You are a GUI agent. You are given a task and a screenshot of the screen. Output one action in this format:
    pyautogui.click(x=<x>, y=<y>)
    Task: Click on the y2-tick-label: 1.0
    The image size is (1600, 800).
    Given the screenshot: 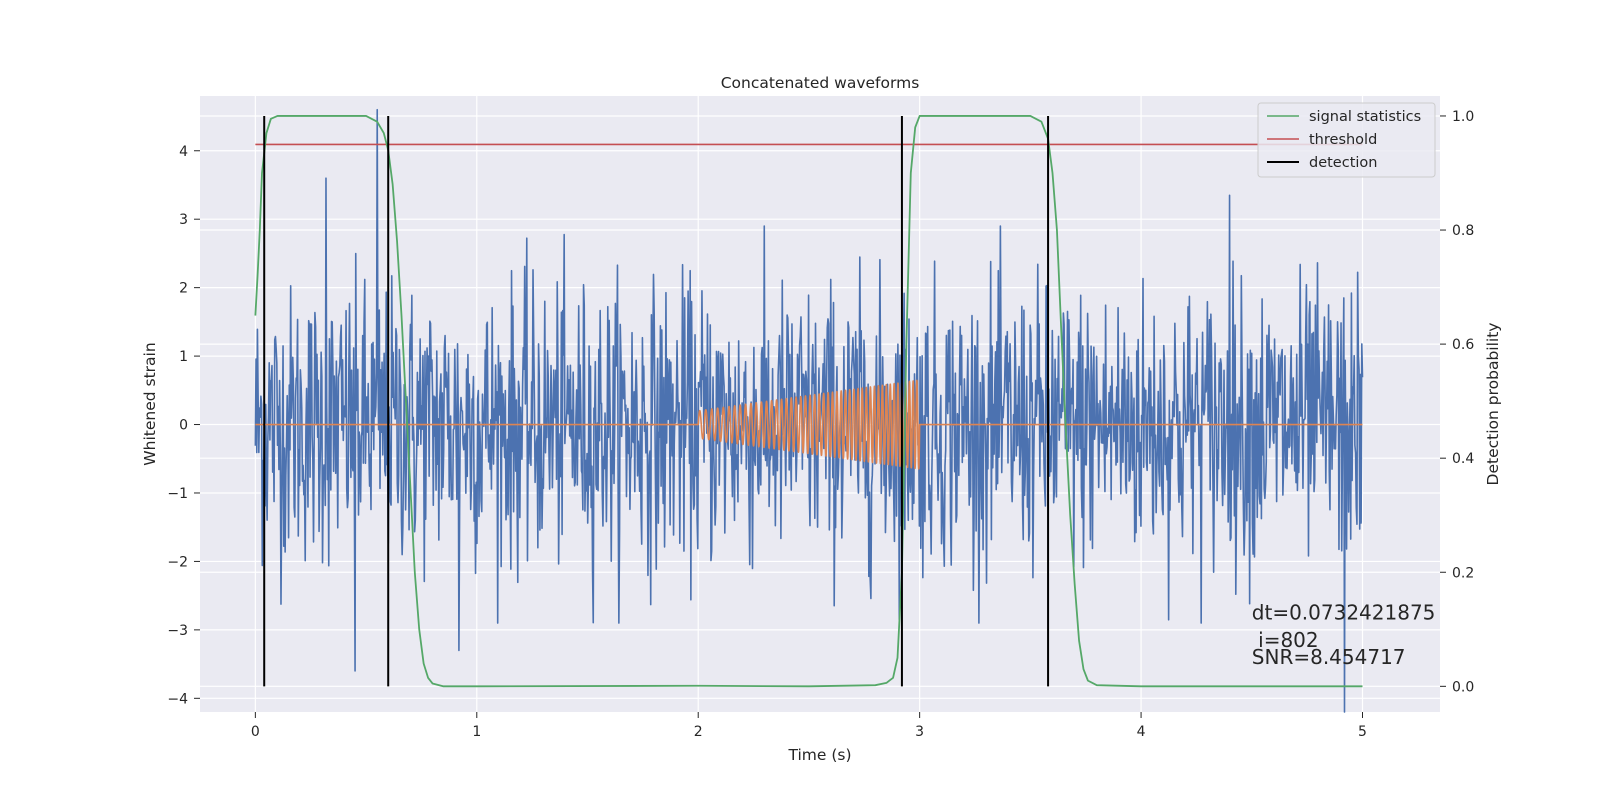 What is the action you would take?
    pyautogui.click(x=1463, y=117)
    